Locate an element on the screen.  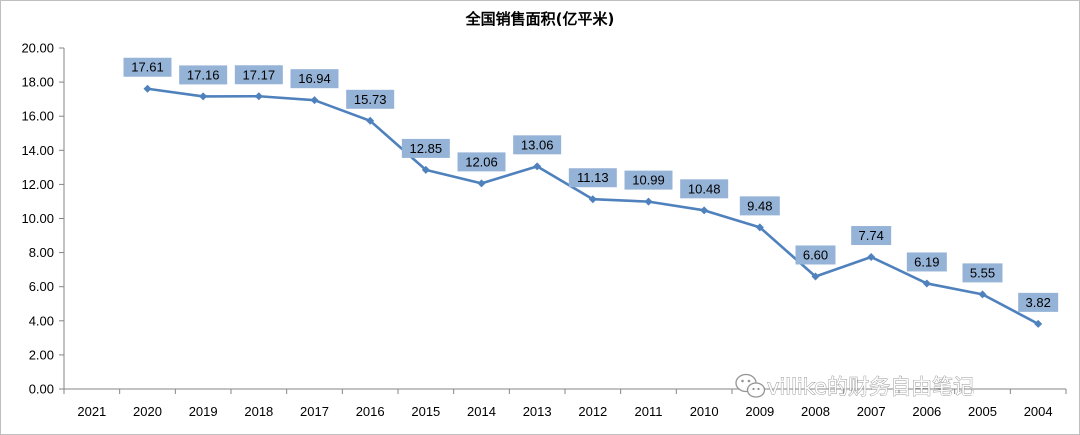
data-label: 7.74 is located at coordinates (871, 235).